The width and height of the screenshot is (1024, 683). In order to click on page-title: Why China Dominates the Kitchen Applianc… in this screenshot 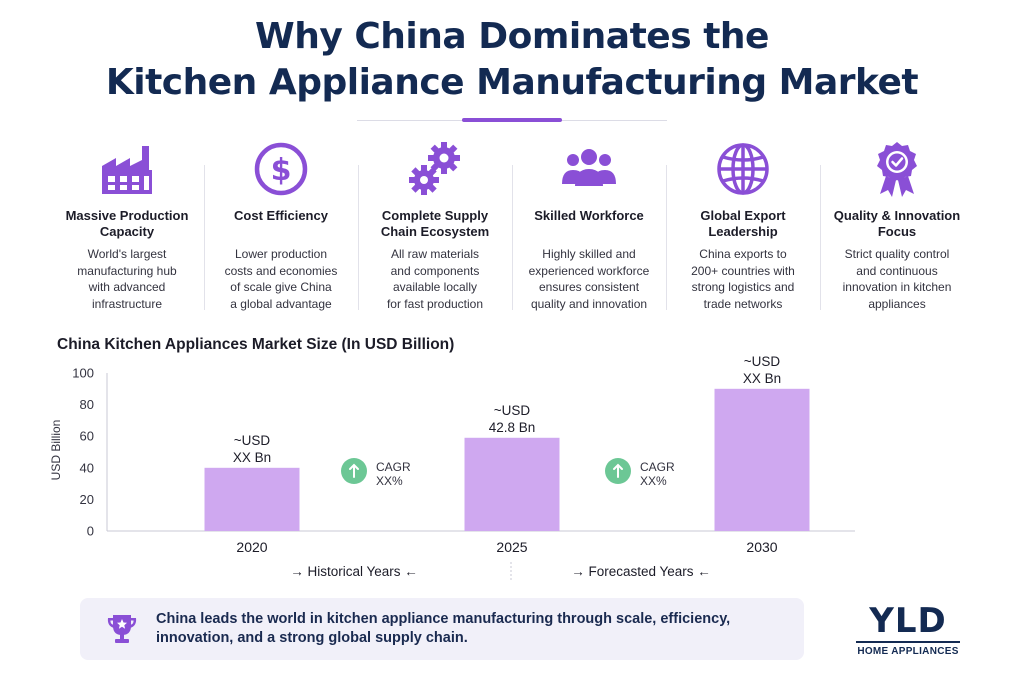, I will do `click(512, 60)`.